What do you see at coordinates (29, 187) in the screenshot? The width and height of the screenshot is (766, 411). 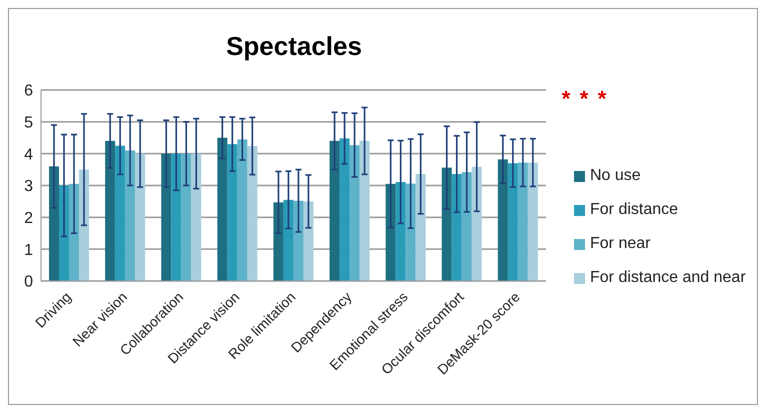 I see `y-tick-label: 3` at bounding box center [29, 187].